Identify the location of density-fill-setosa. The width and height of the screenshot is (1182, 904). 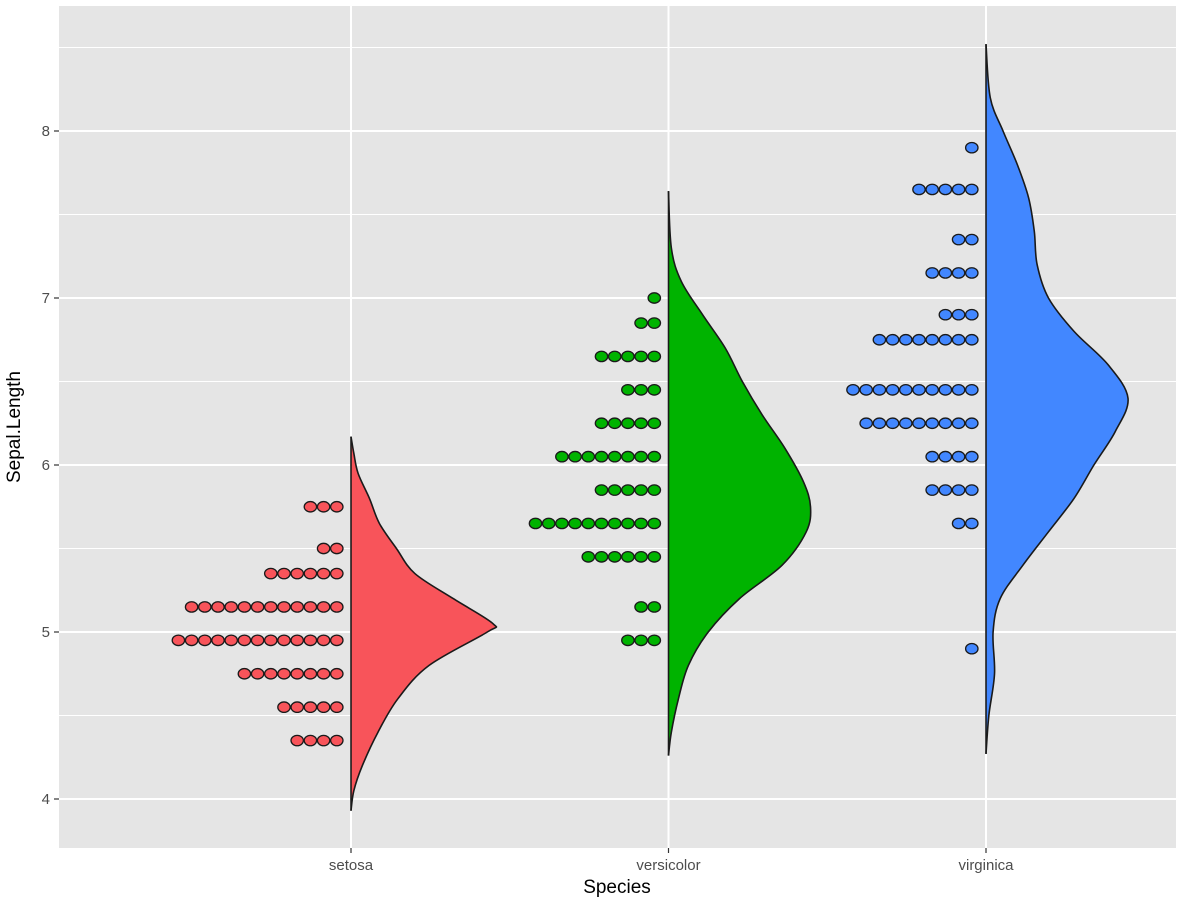
(424, 623).